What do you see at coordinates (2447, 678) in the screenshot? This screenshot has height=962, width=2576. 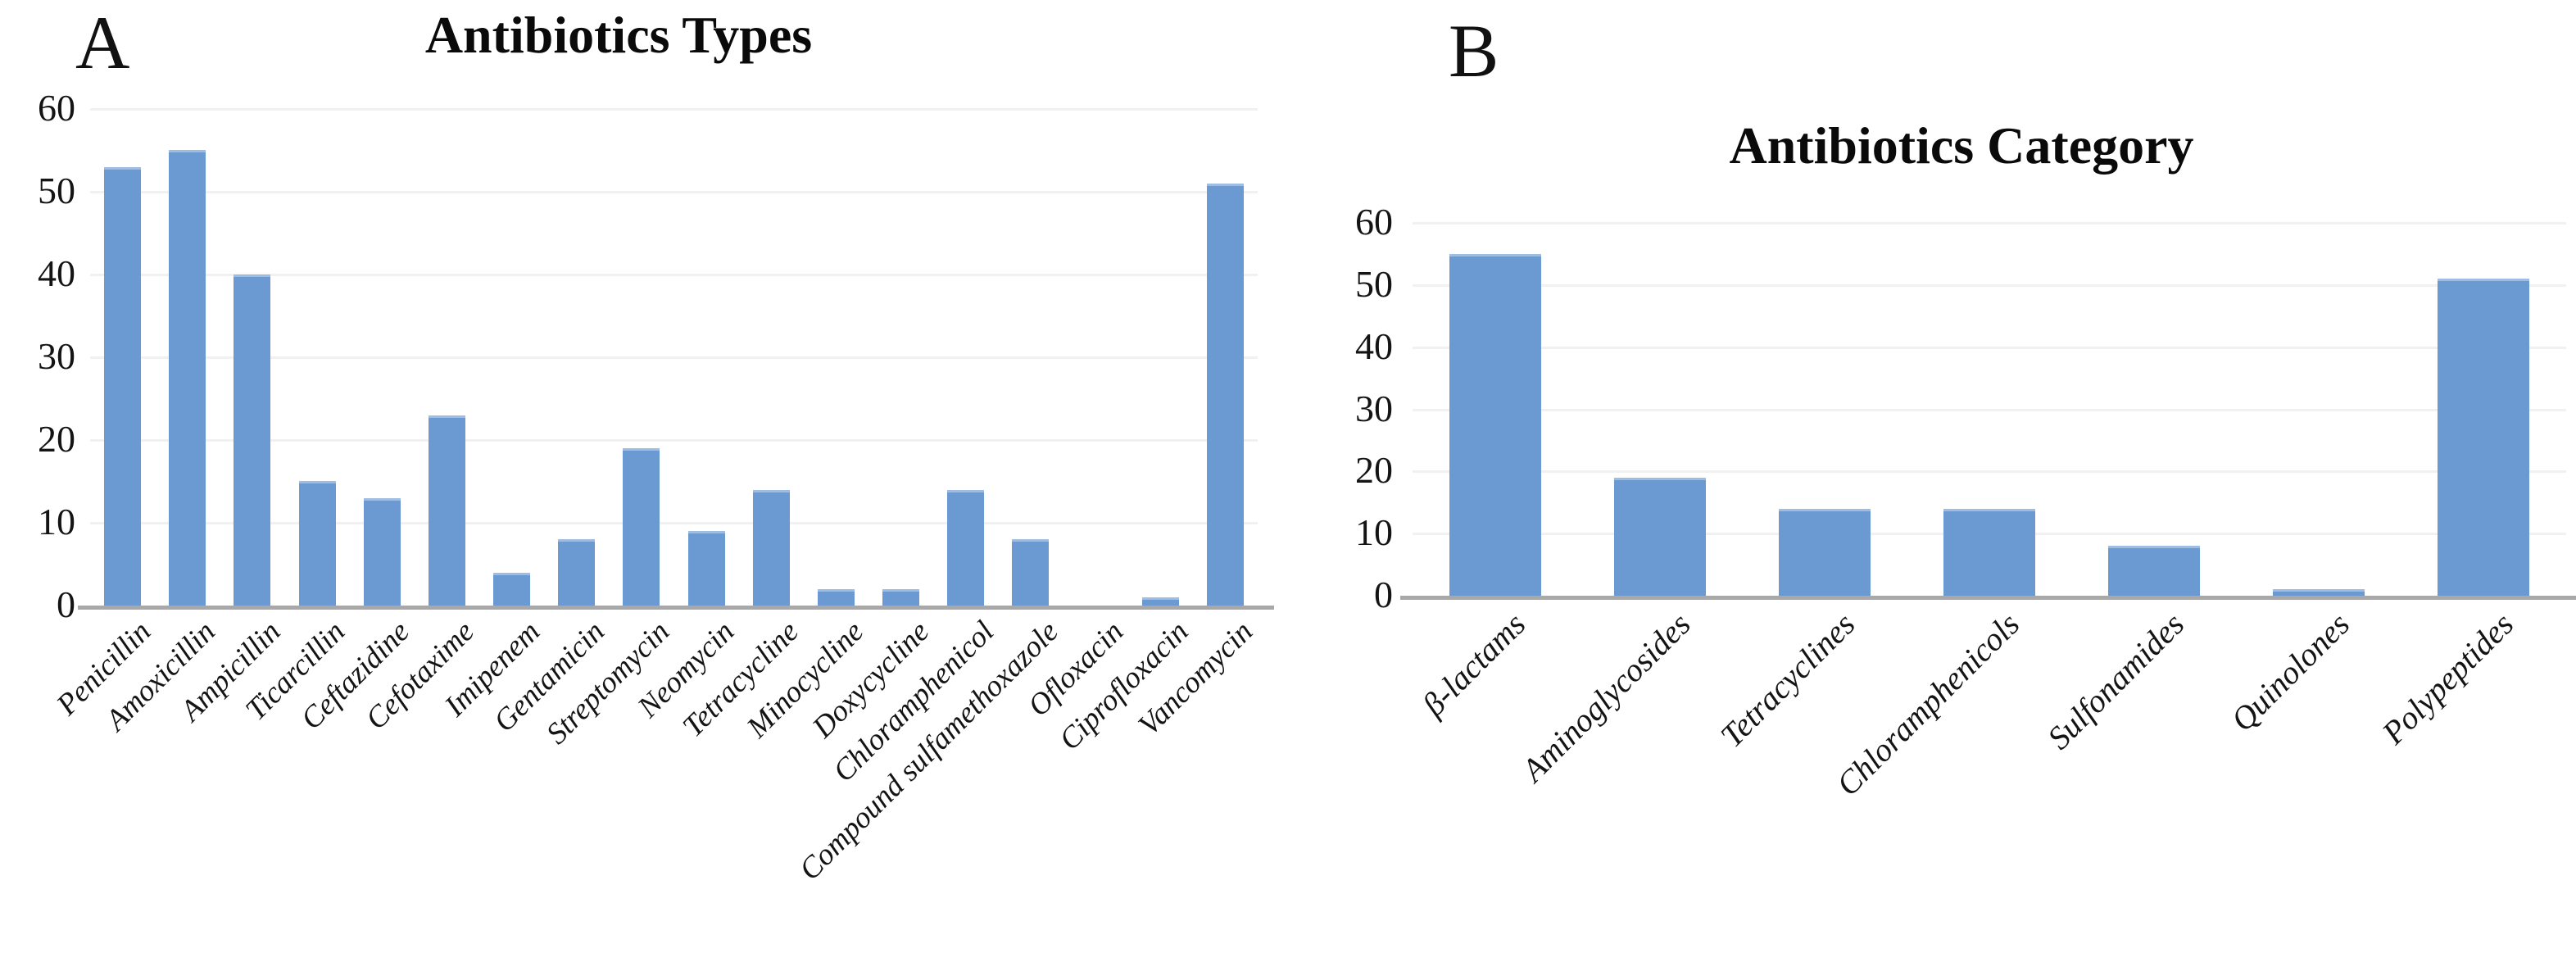 I see `x-tick-label: Polypeptides` at bounding box center [2447, 678].